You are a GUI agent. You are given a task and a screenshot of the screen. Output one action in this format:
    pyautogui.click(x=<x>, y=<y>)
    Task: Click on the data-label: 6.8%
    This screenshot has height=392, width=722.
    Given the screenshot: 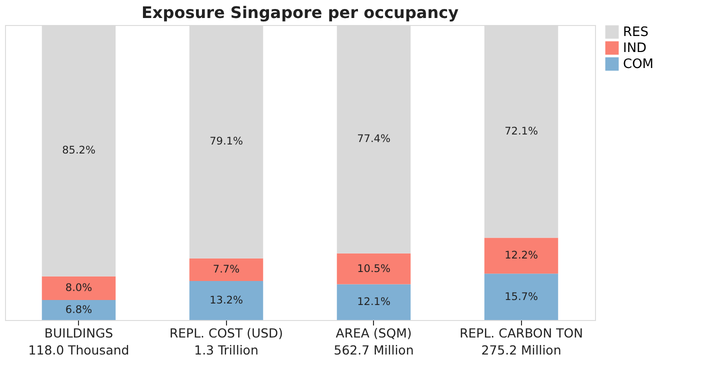 What is the action you would take?
    pyautogui.click(x=78, y=310)
    